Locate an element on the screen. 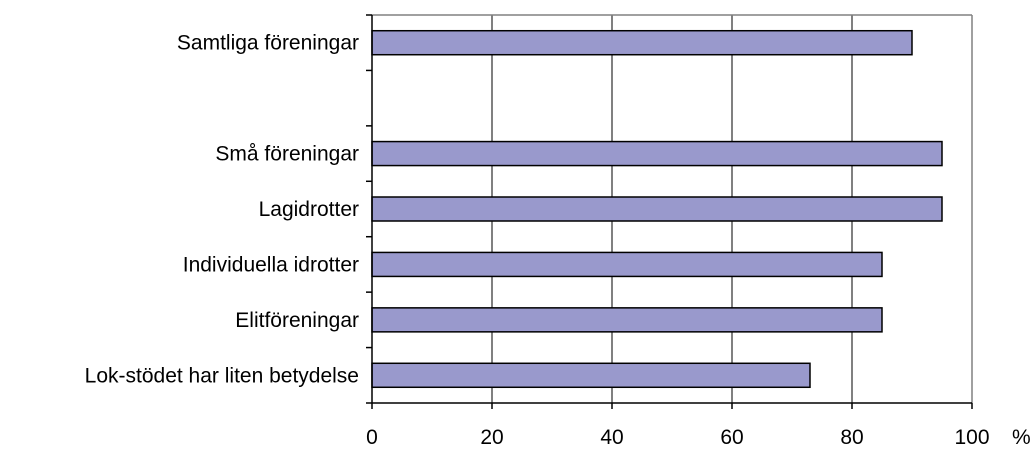 The height and width of the screenshot is (453, 1030). category-label: Elitföreningar is located at coordinates (297, 320).